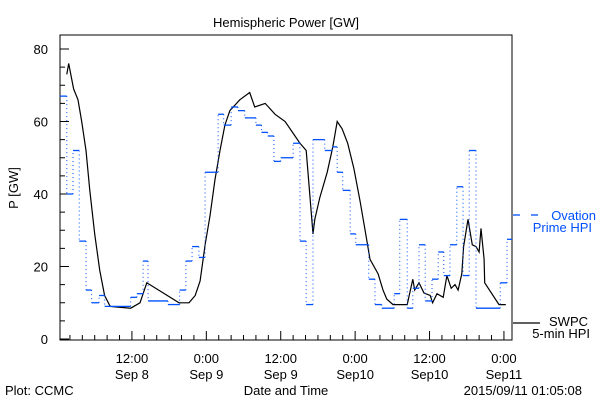  Describe the element at coordinates (573, 215) in the screenshot. I see `ovation-legend-label: Ovation` at that location.